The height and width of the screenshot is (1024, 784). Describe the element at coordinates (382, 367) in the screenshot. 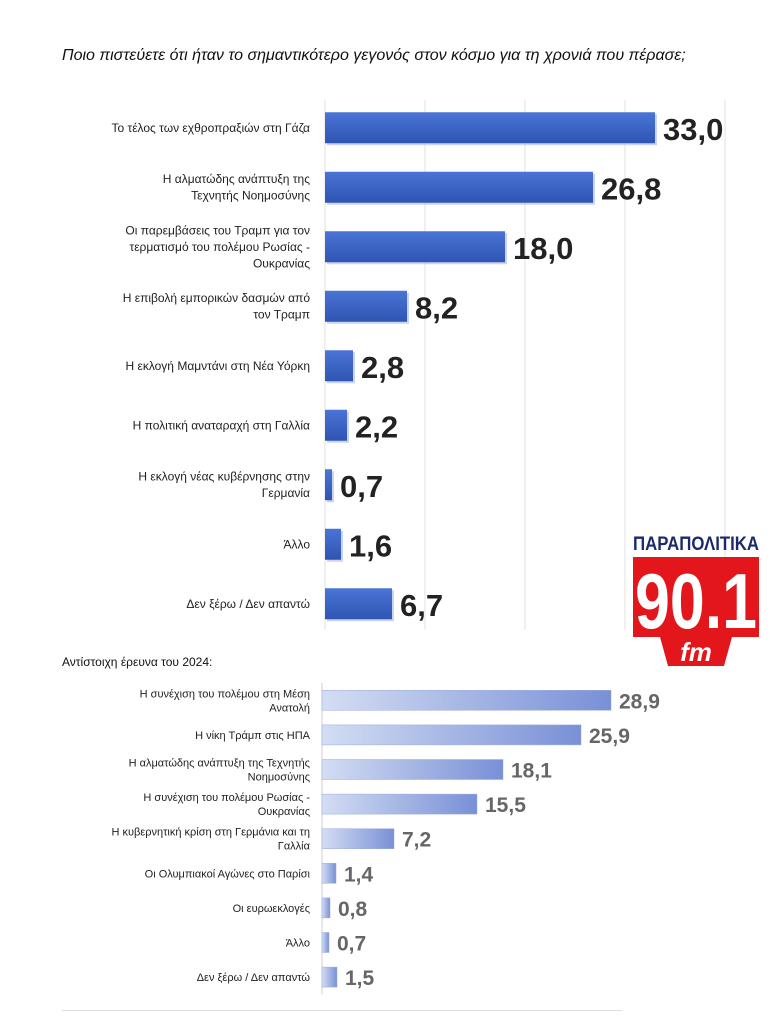

I see `value-label: 2,8` at that location.